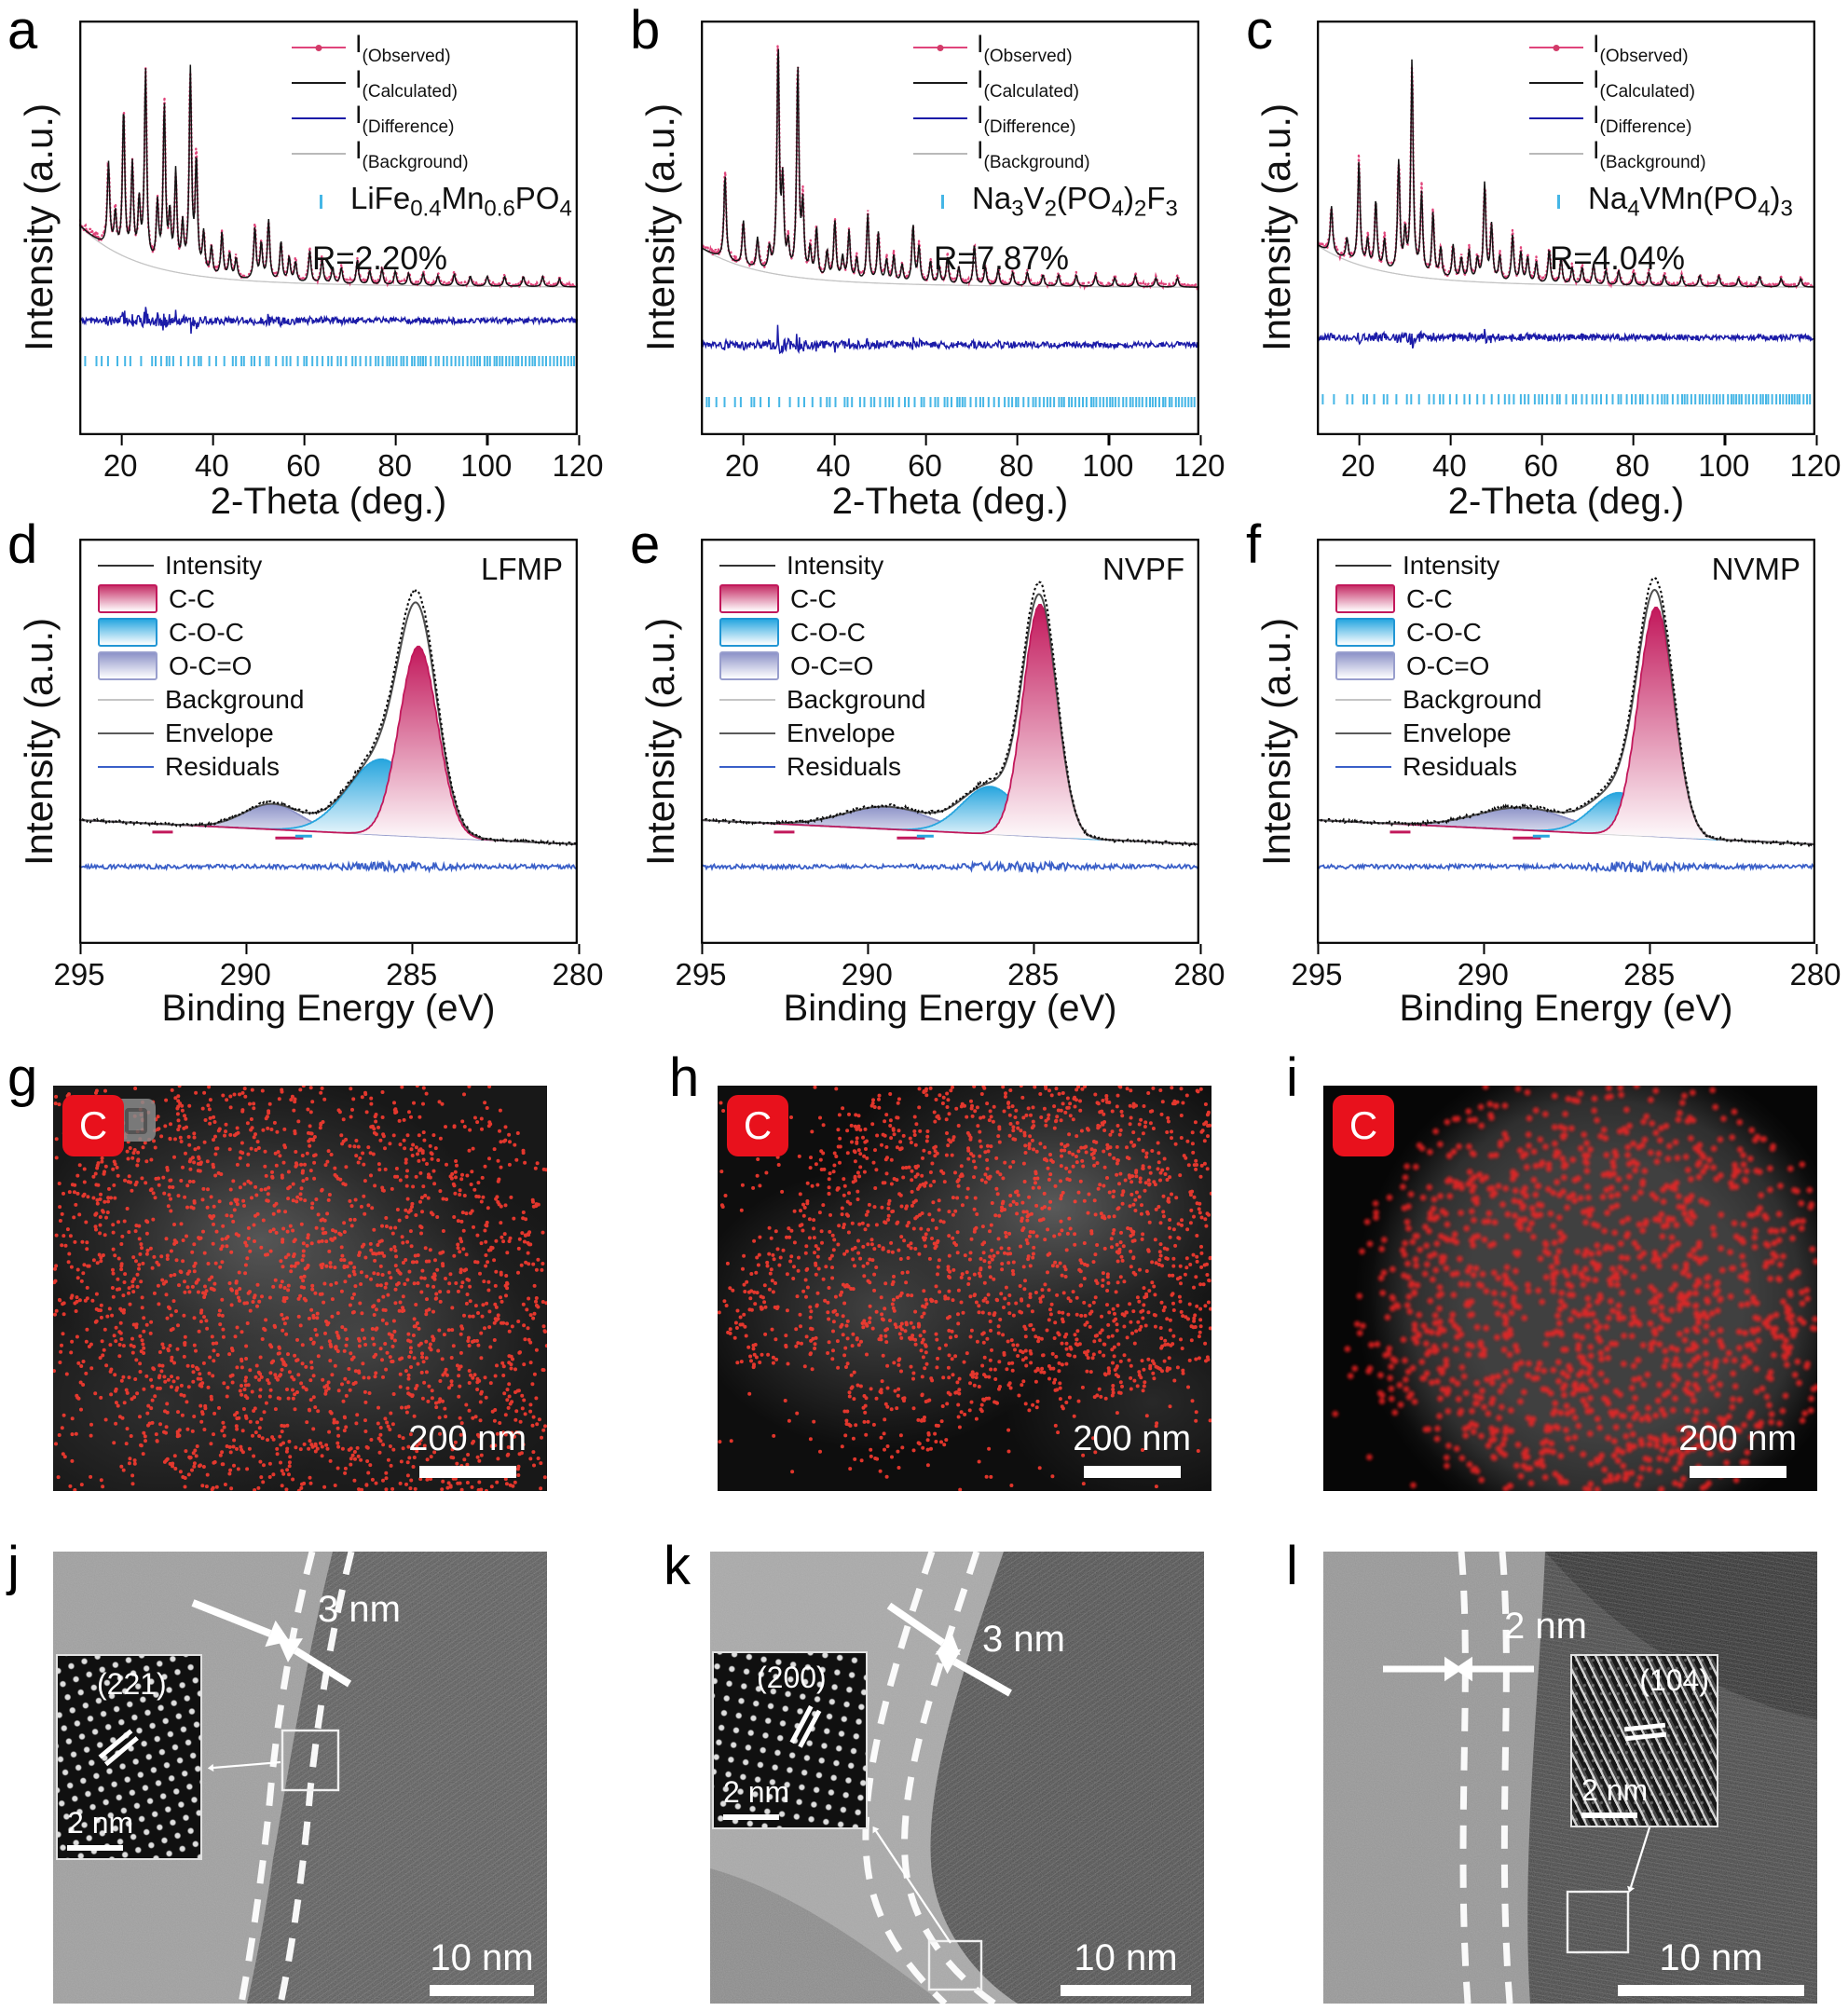 This screenshot has height=2011, width=1848. I want to click on phase-formula: LiFe0.4Mn0.6PO4, so click(461, 201).